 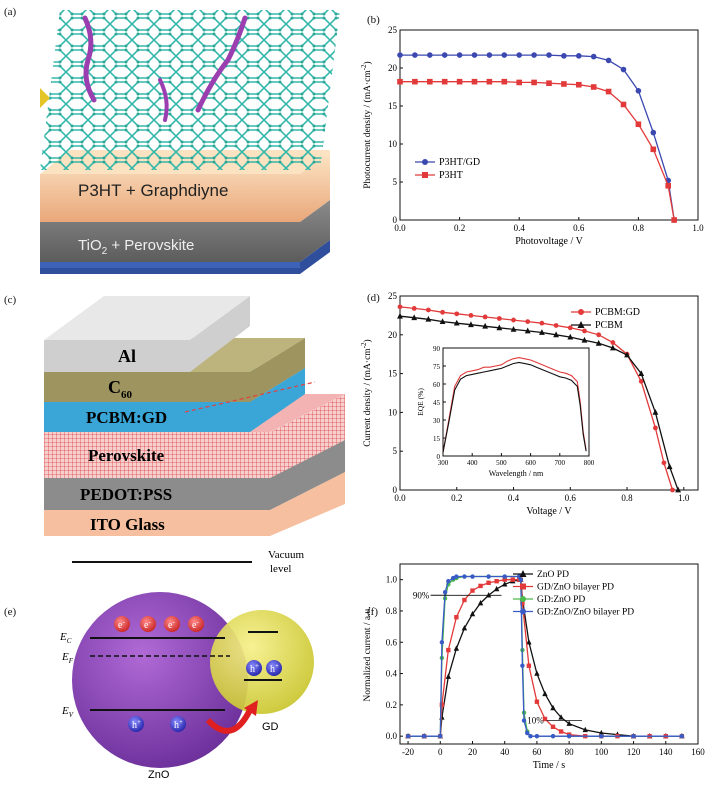 I want to click on ec-label: EC, so click(x=65, y=638).